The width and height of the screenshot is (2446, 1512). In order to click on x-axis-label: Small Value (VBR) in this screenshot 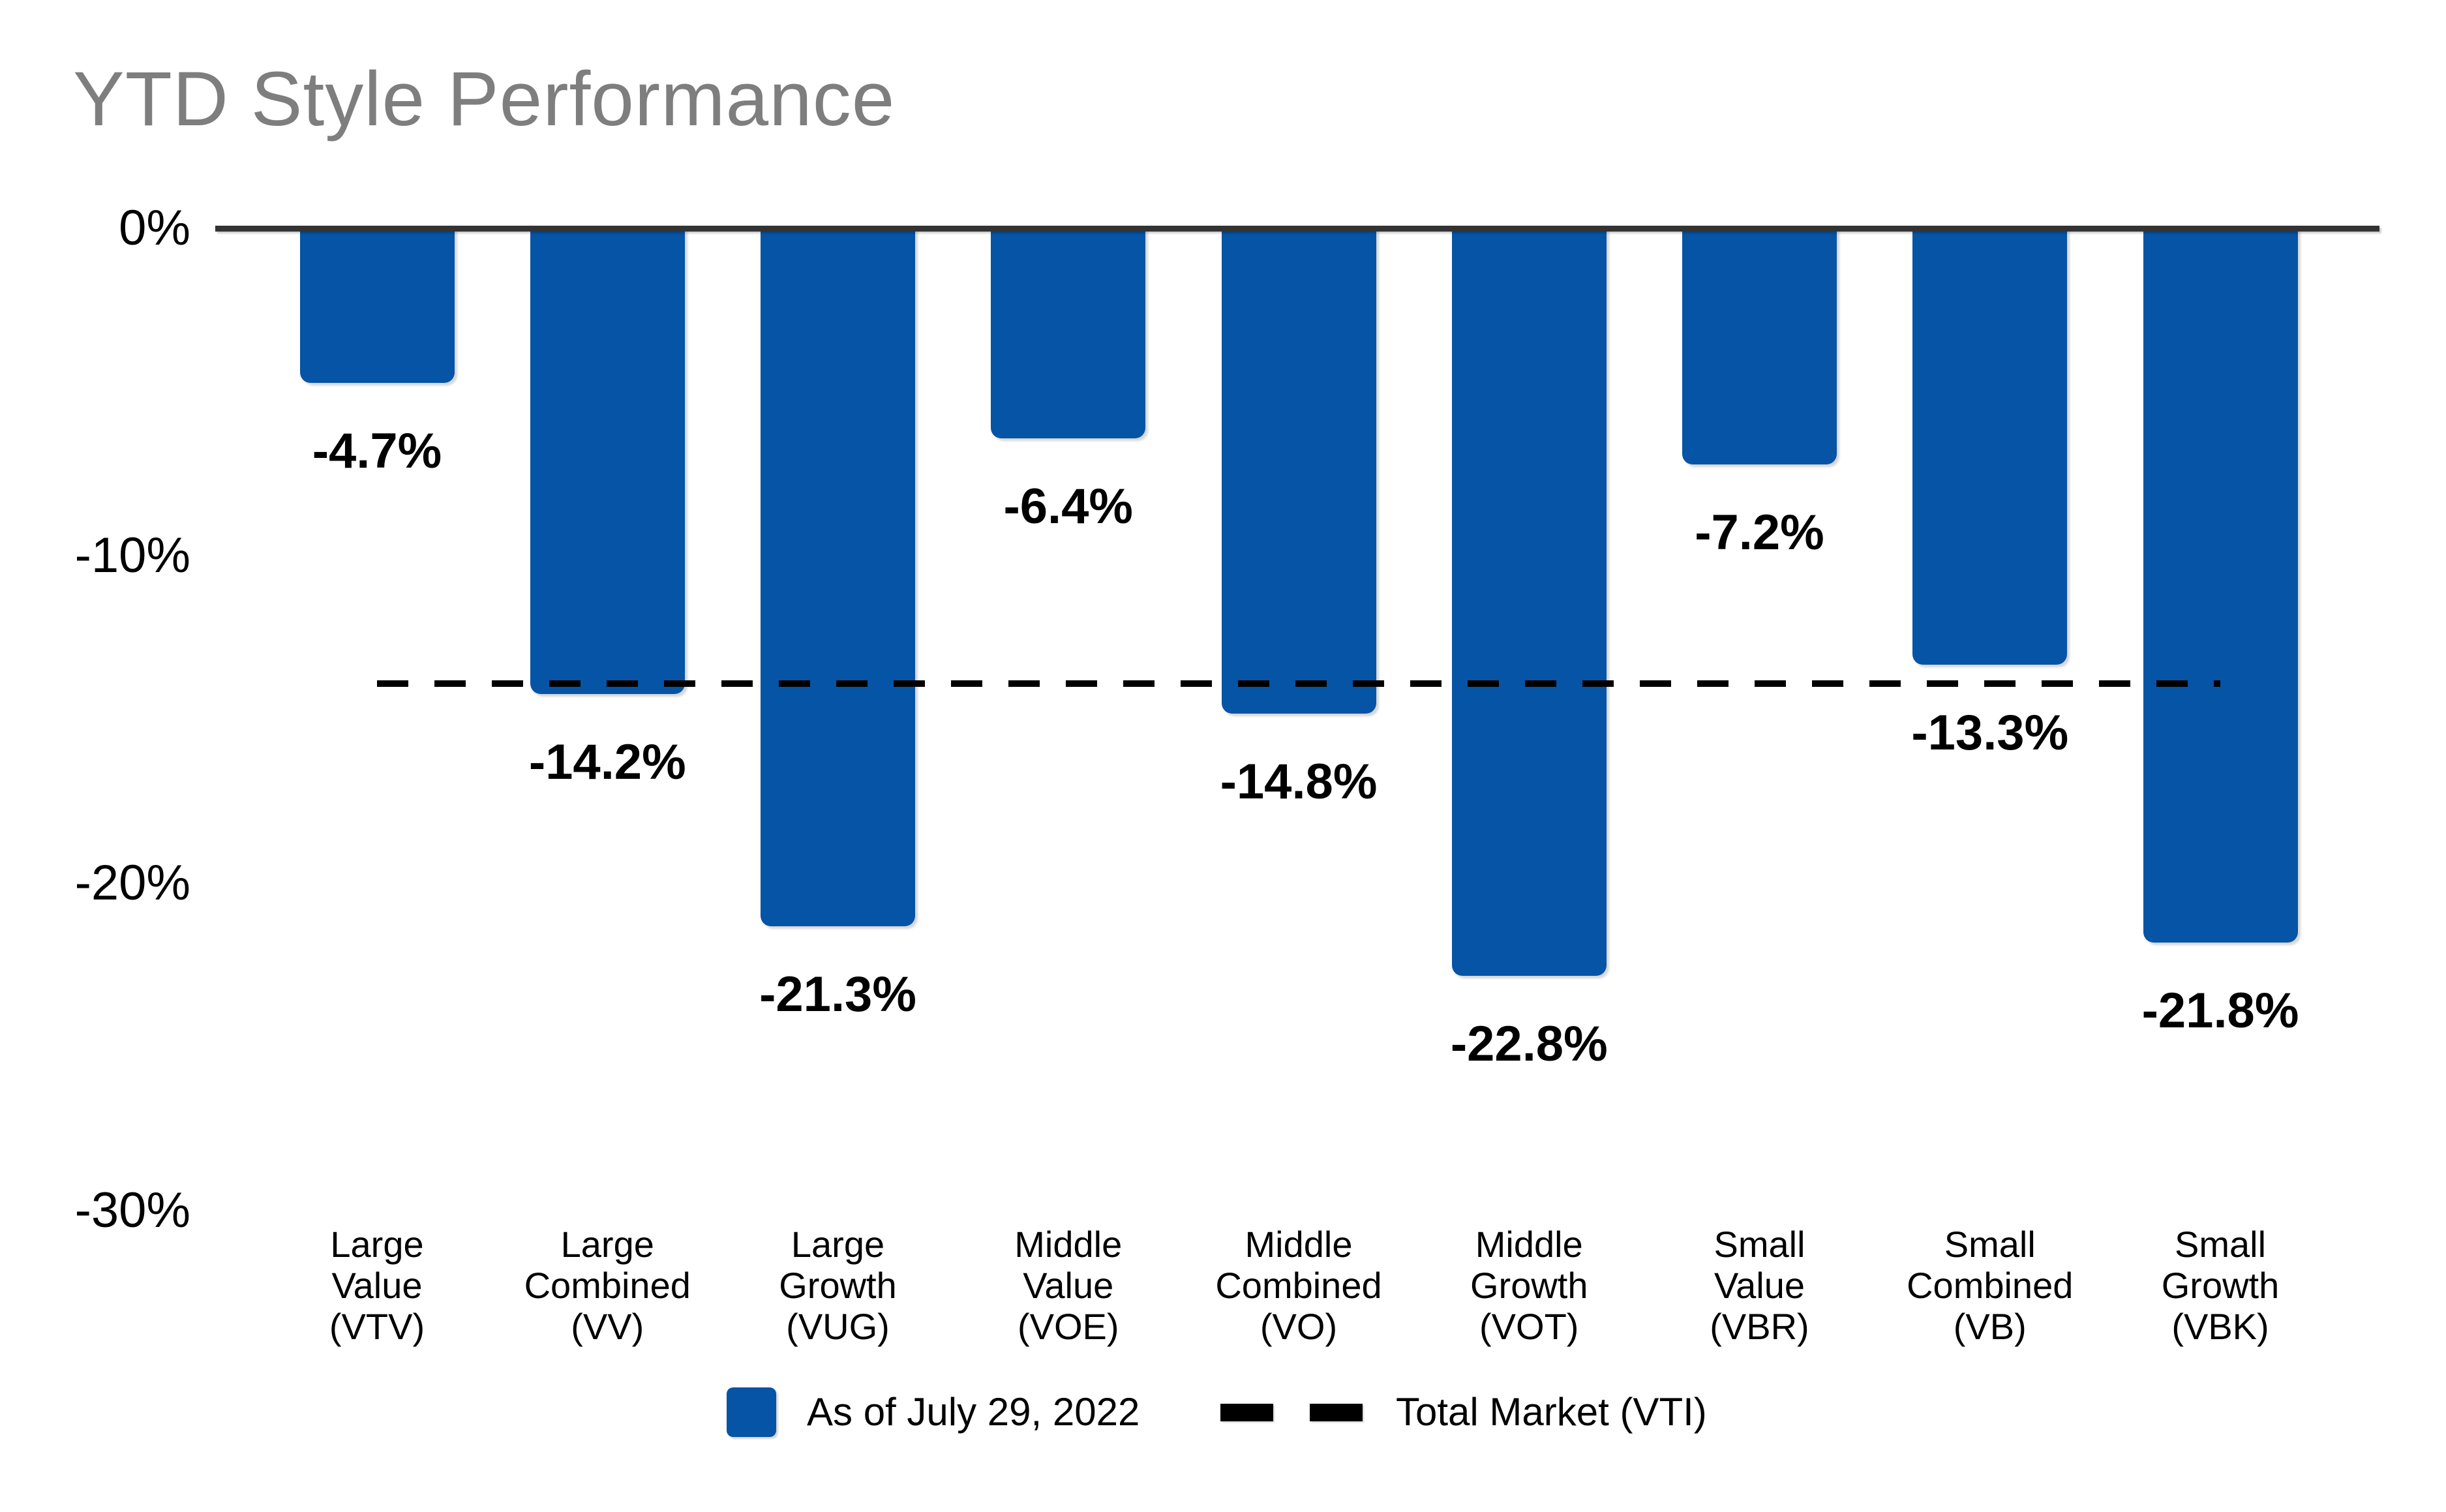, I will do `click(1759, 1285)`.